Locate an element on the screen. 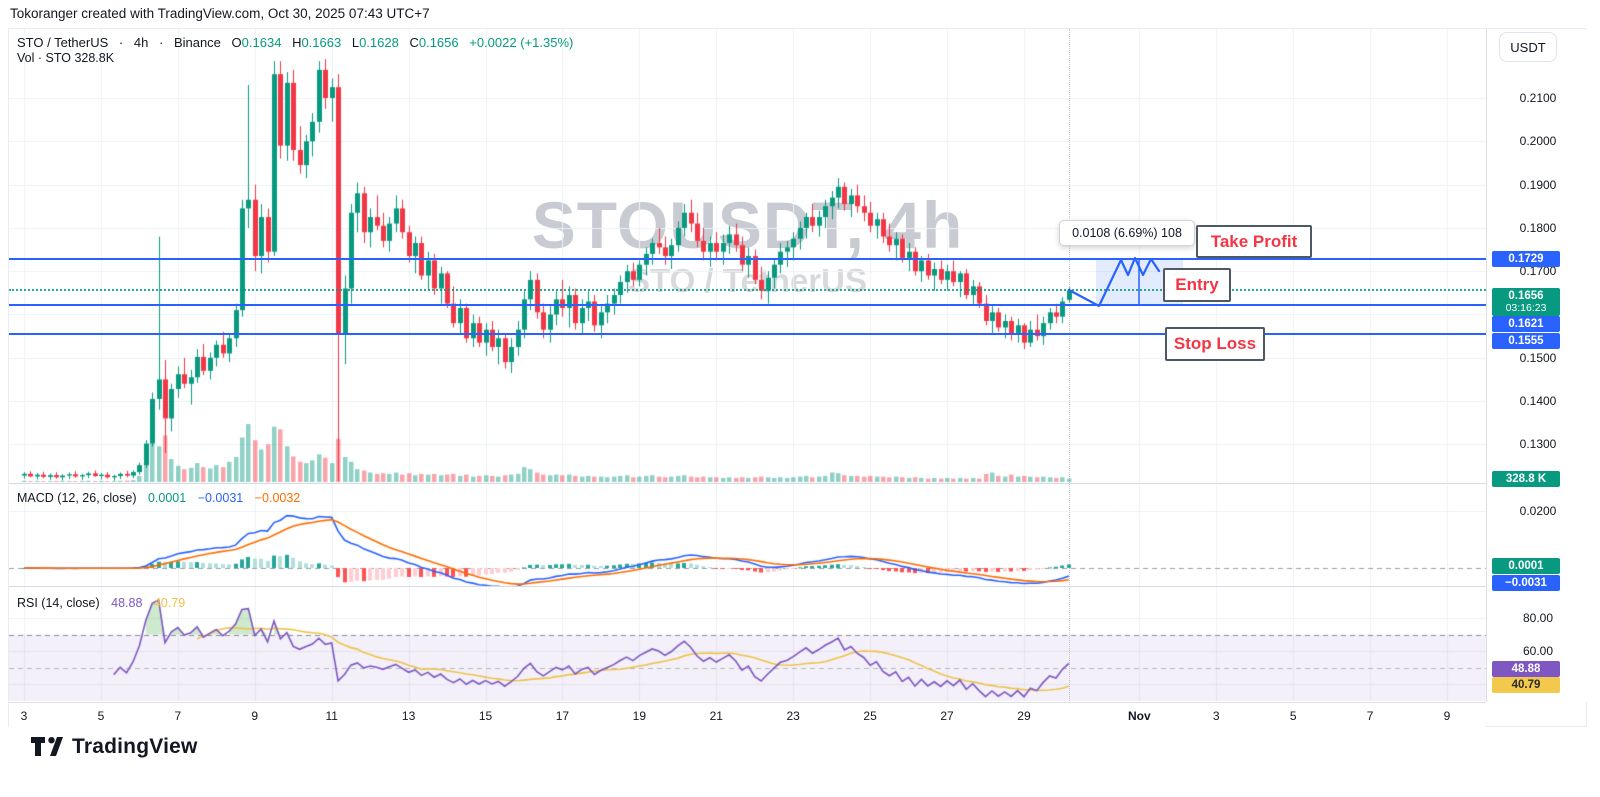  axis-chip-sl: 0.1555 is located at coordinates (1526, 341).